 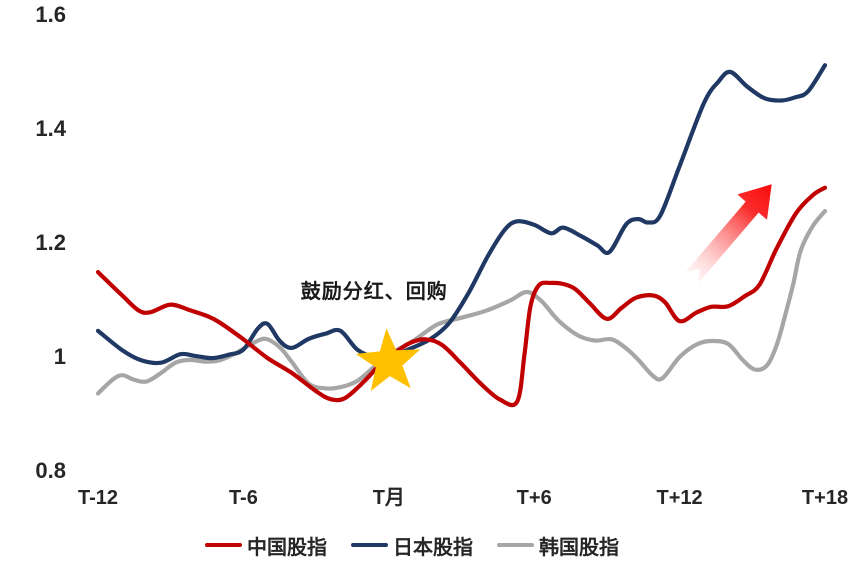 I want to click on legend-swatch-korea, so click(x=515, y=545).